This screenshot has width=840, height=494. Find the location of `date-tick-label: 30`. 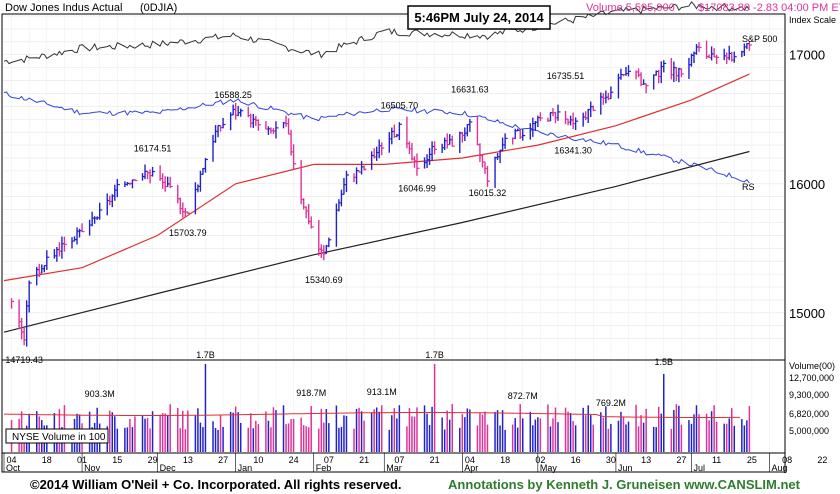

date-tick-label: 30 is located at coordinates (611, 460).